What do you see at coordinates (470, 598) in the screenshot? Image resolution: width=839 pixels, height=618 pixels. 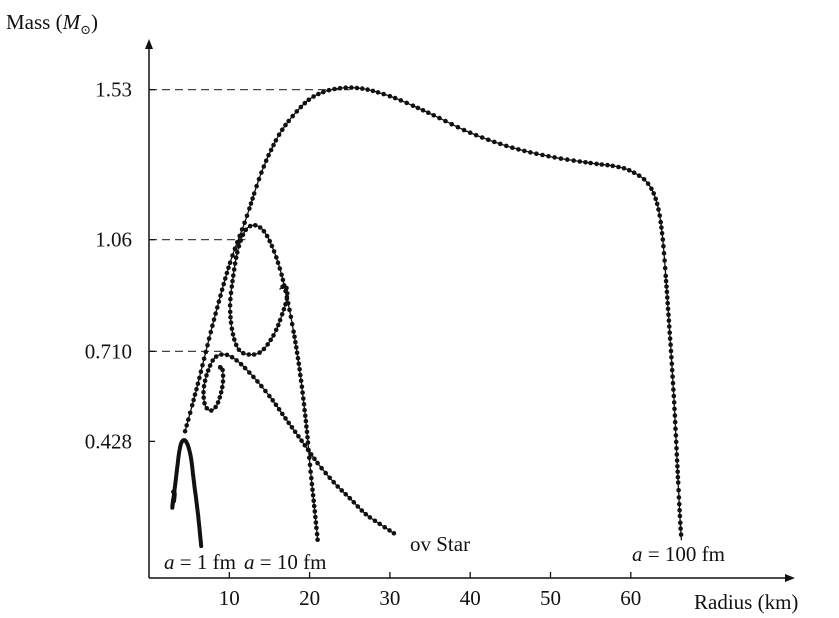 I see `x-tick-label-3: 40` at bounding box center [470, 598].